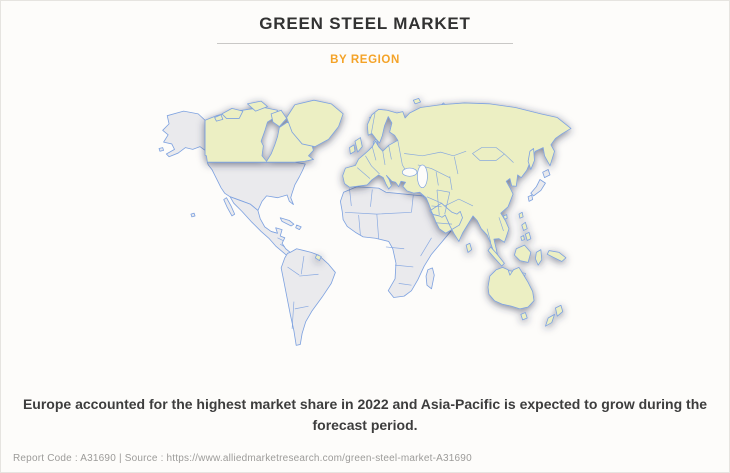 This screenshot has width=730, height=473. I want to click on map-region-philippines-luzon, so click(524, 226).